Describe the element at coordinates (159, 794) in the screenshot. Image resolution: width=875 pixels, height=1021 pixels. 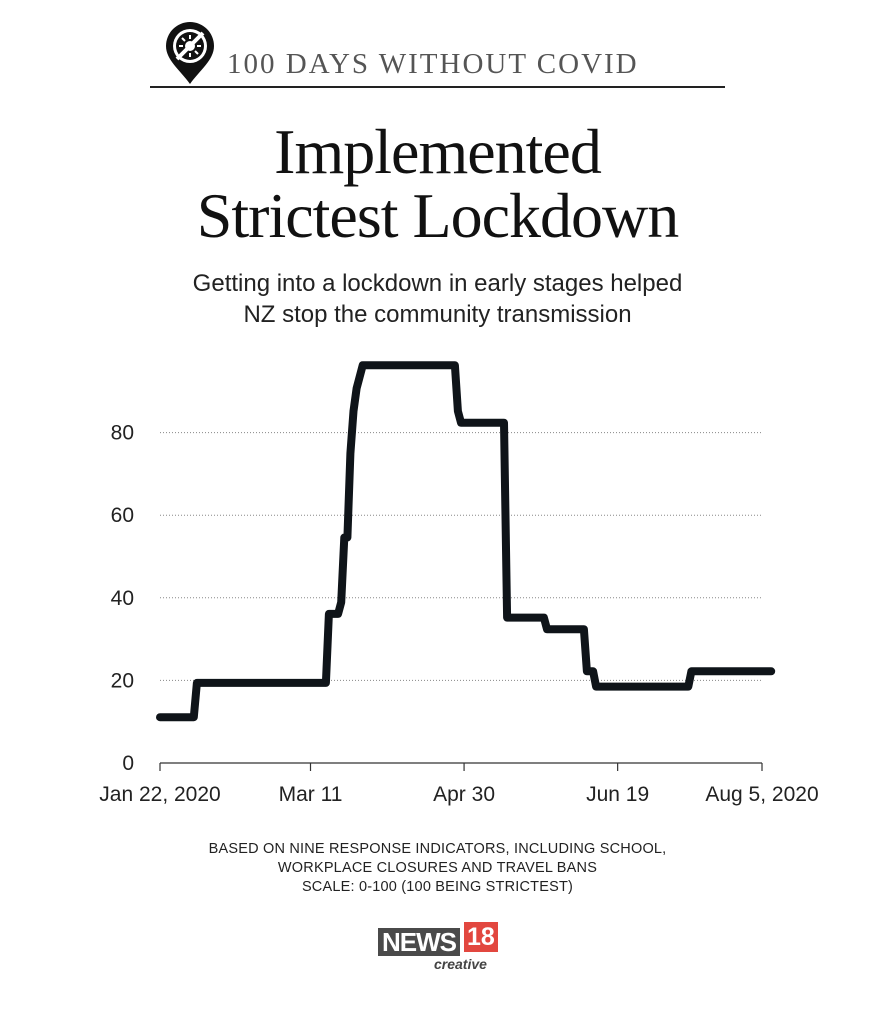
I see `x-tick-label: Jan 22, 2020` at that location.